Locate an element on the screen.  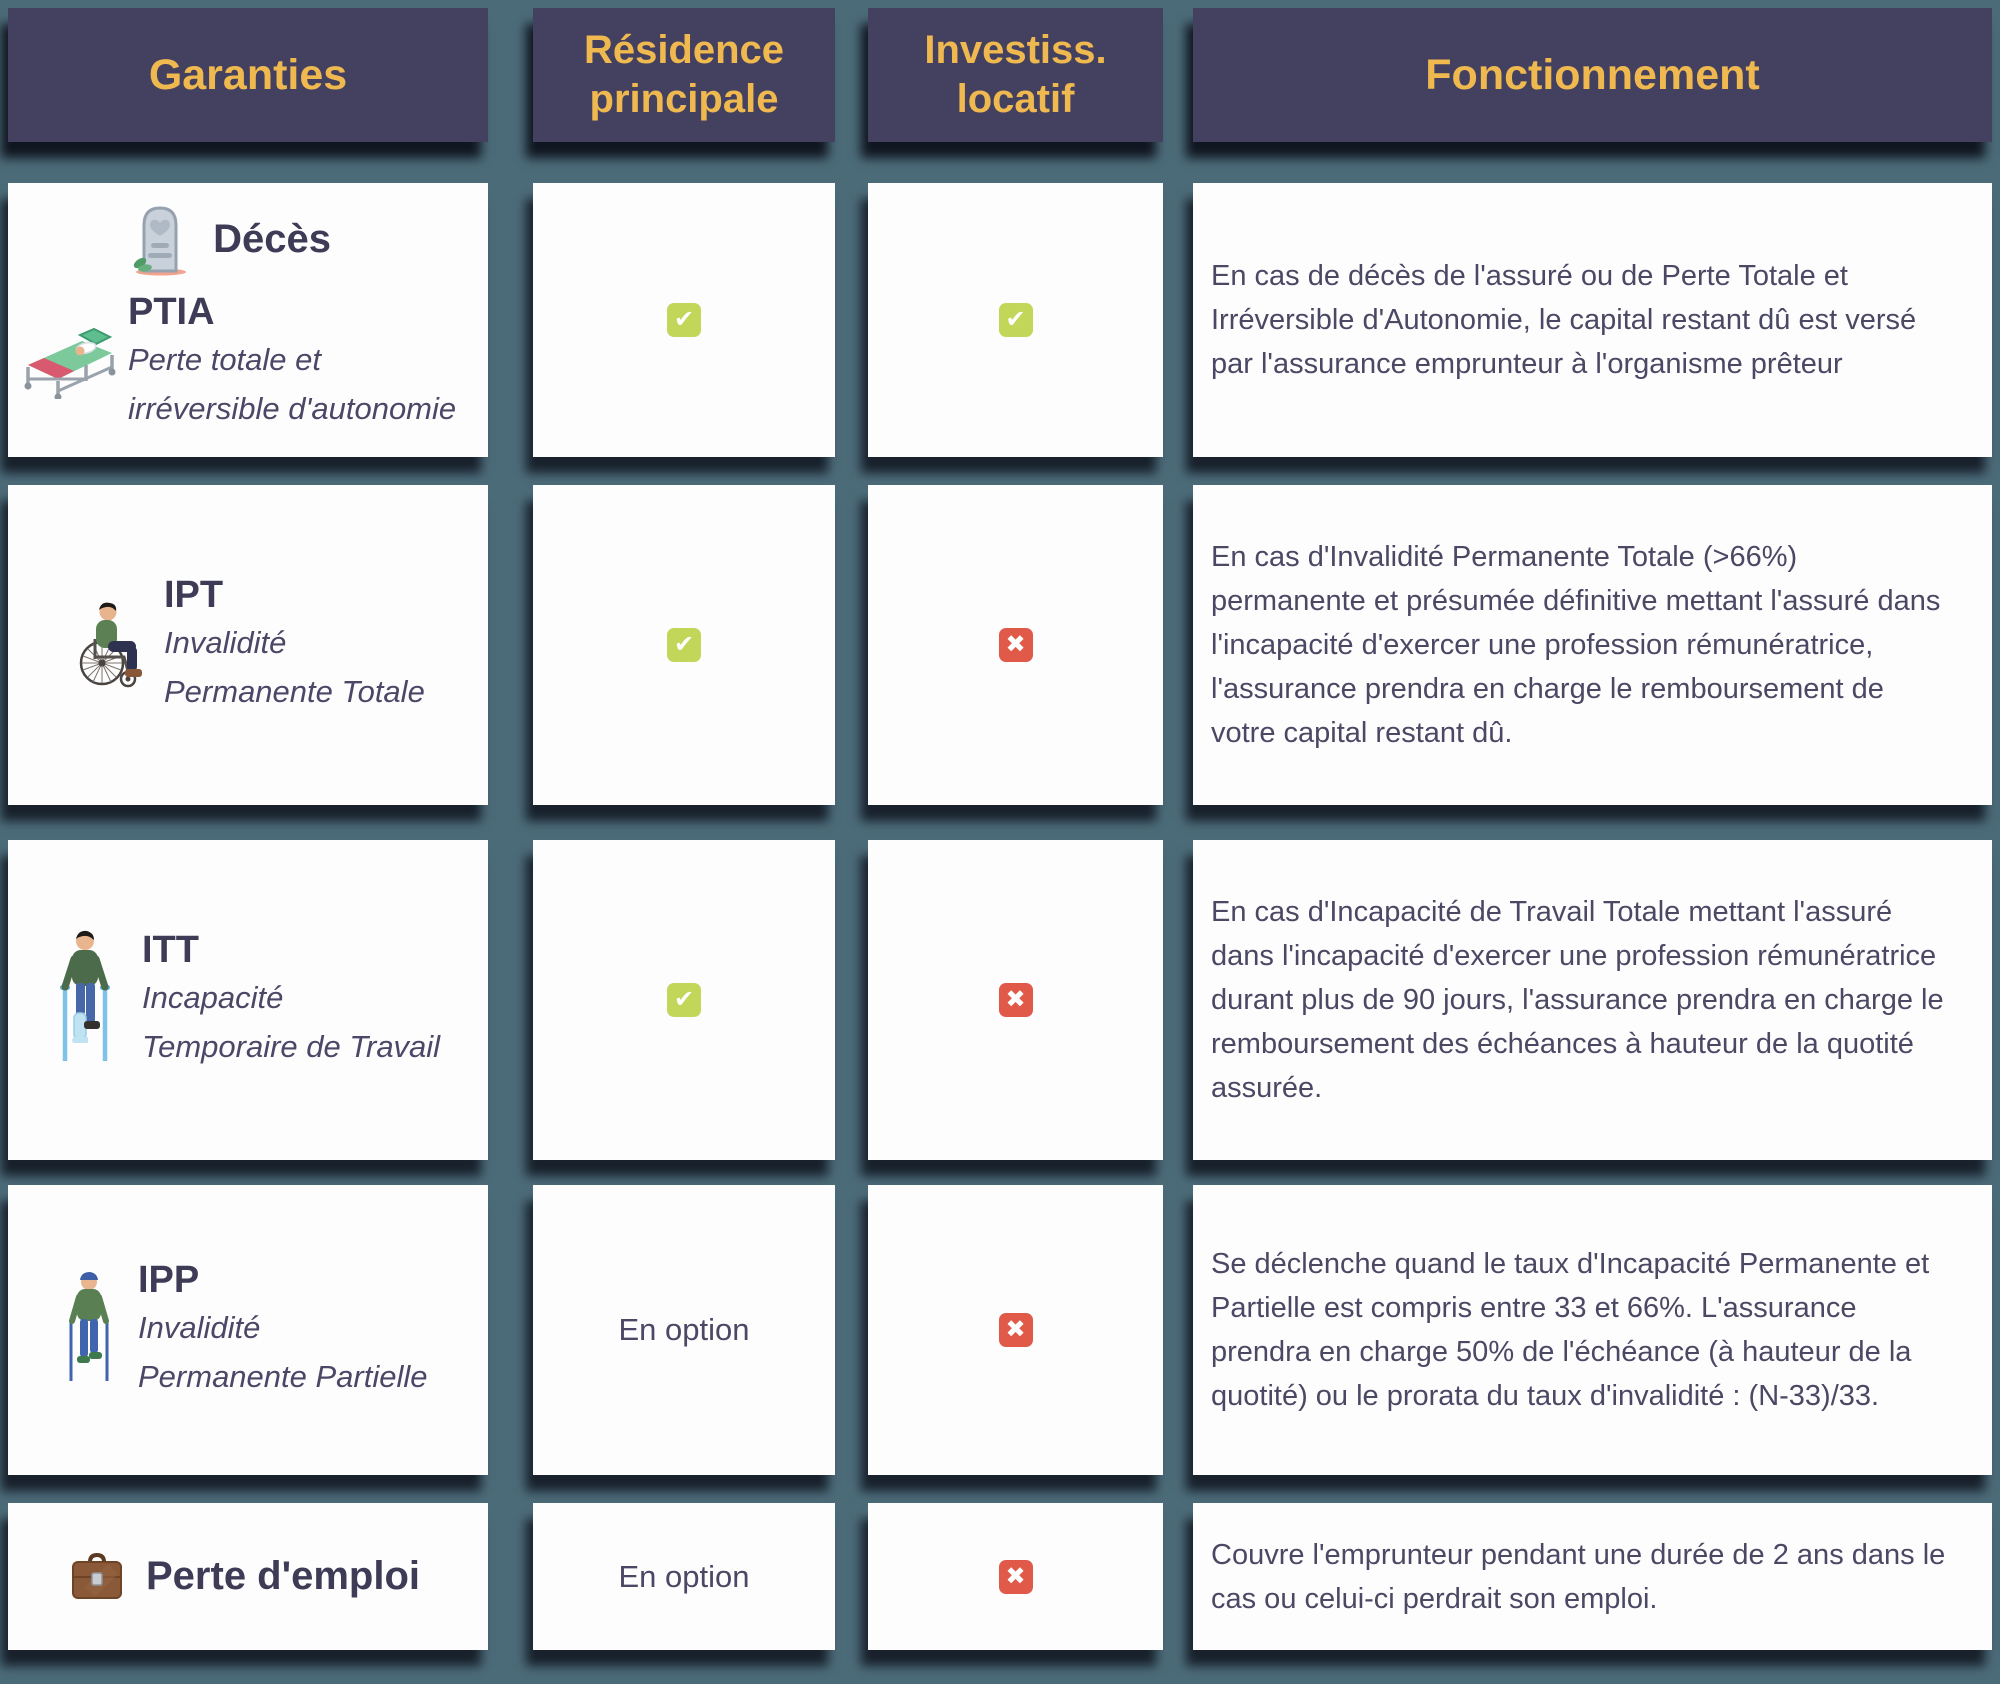
header-garanties: Garanties is located at coordinates (248, 75).